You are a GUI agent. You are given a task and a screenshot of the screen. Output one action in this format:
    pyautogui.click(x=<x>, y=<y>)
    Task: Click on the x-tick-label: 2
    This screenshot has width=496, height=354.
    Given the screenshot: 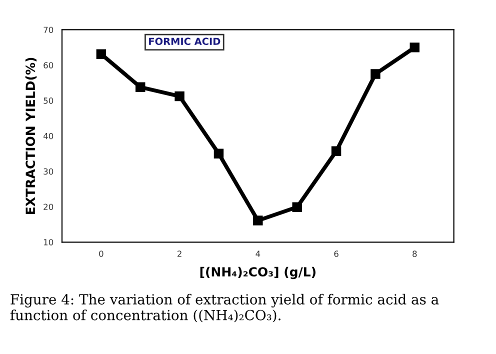 What is the action you would take?
    pyautogui.click(x=180, y=253)
    